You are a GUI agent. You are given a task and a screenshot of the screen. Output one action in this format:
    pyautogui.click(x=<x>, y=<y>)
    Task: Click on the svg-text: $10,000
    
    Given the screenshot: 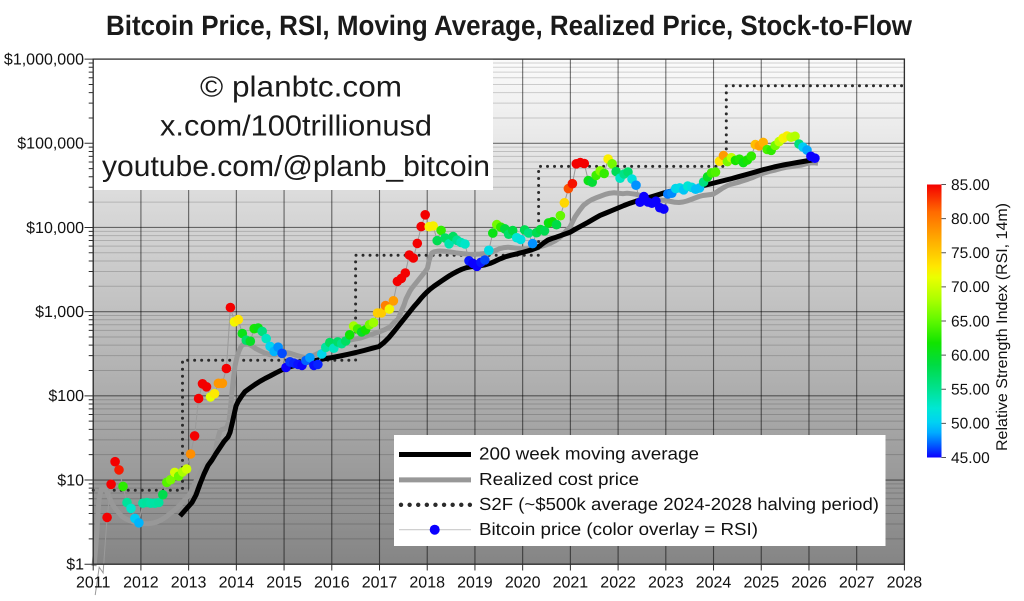 What is the action you would take?
    pyautogui.click(x=55, y=228)
    